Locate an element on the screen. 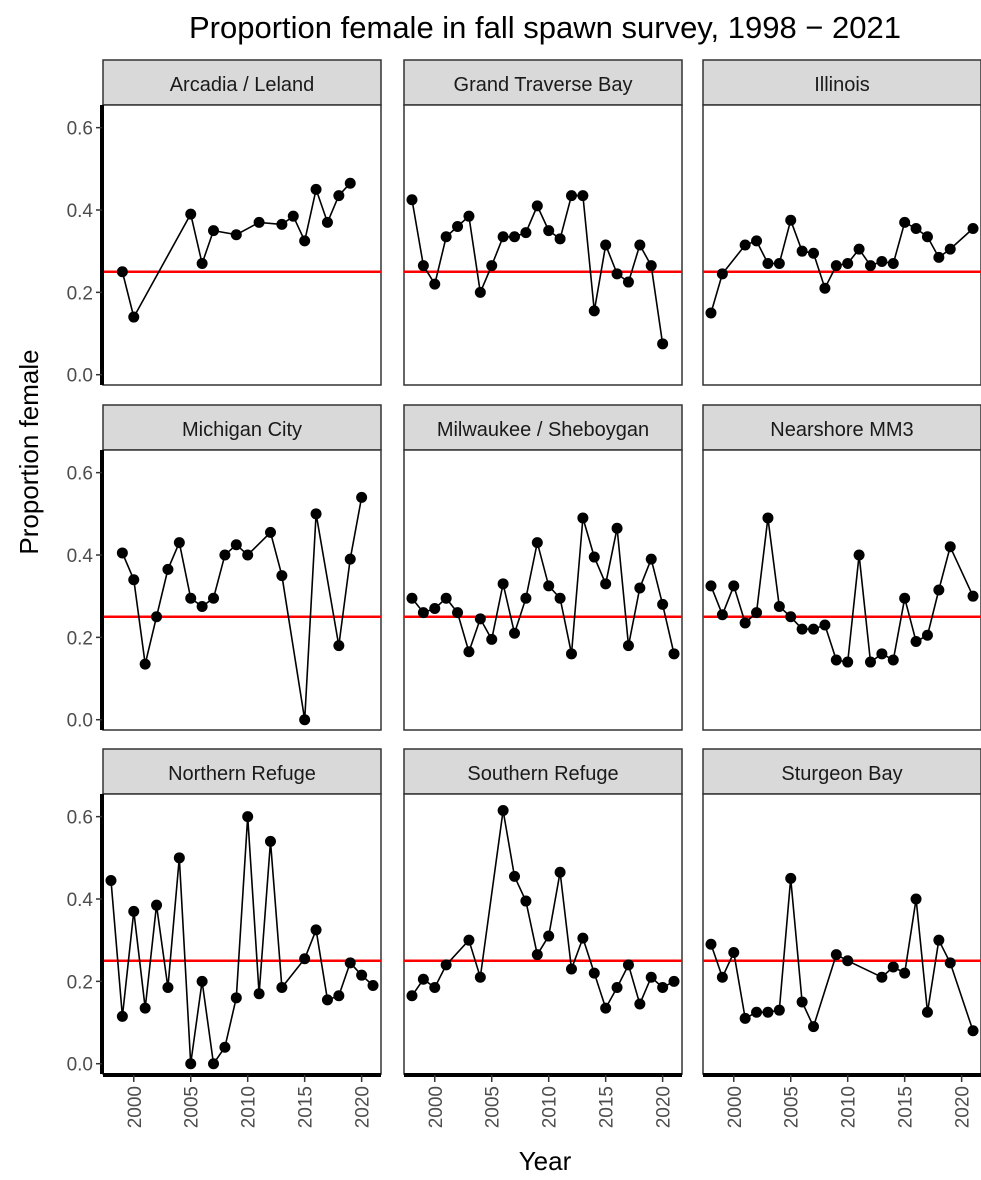 This screenshot has height=1180, width=981. strip-nearshore-mm3 is located at coordinates (841, 427).